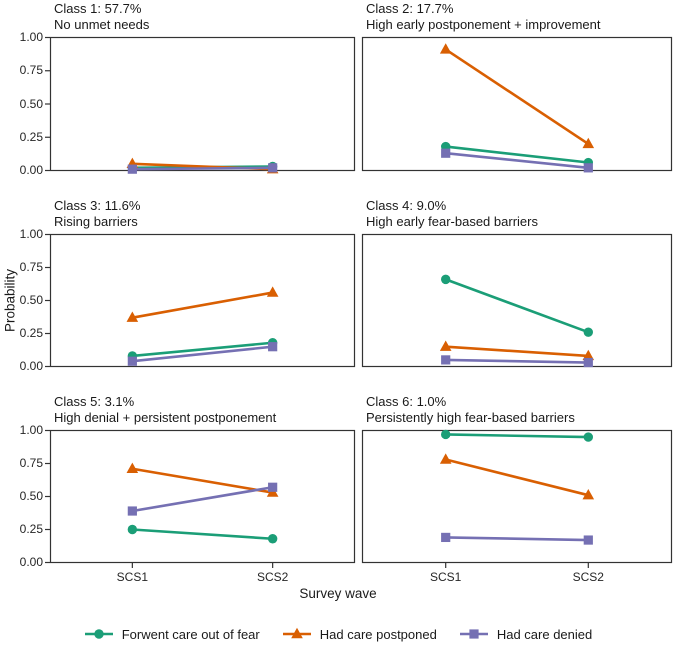 The image size is (676, 653). I want to click on facet-class-label: Class 4: 9.0%, so click(406, 205).